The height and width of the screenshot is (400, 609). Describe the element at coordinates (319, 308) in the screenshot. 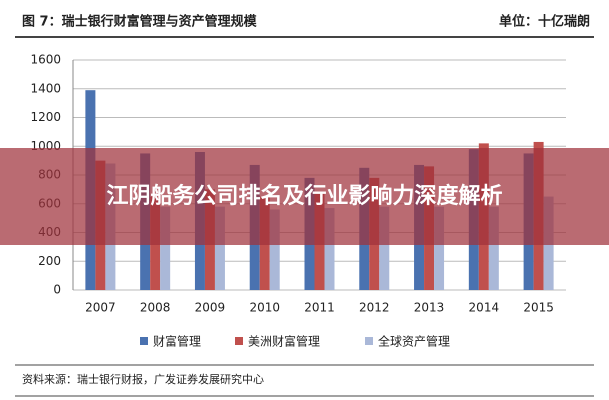

I see `x-tick-label: 2011` at that location.